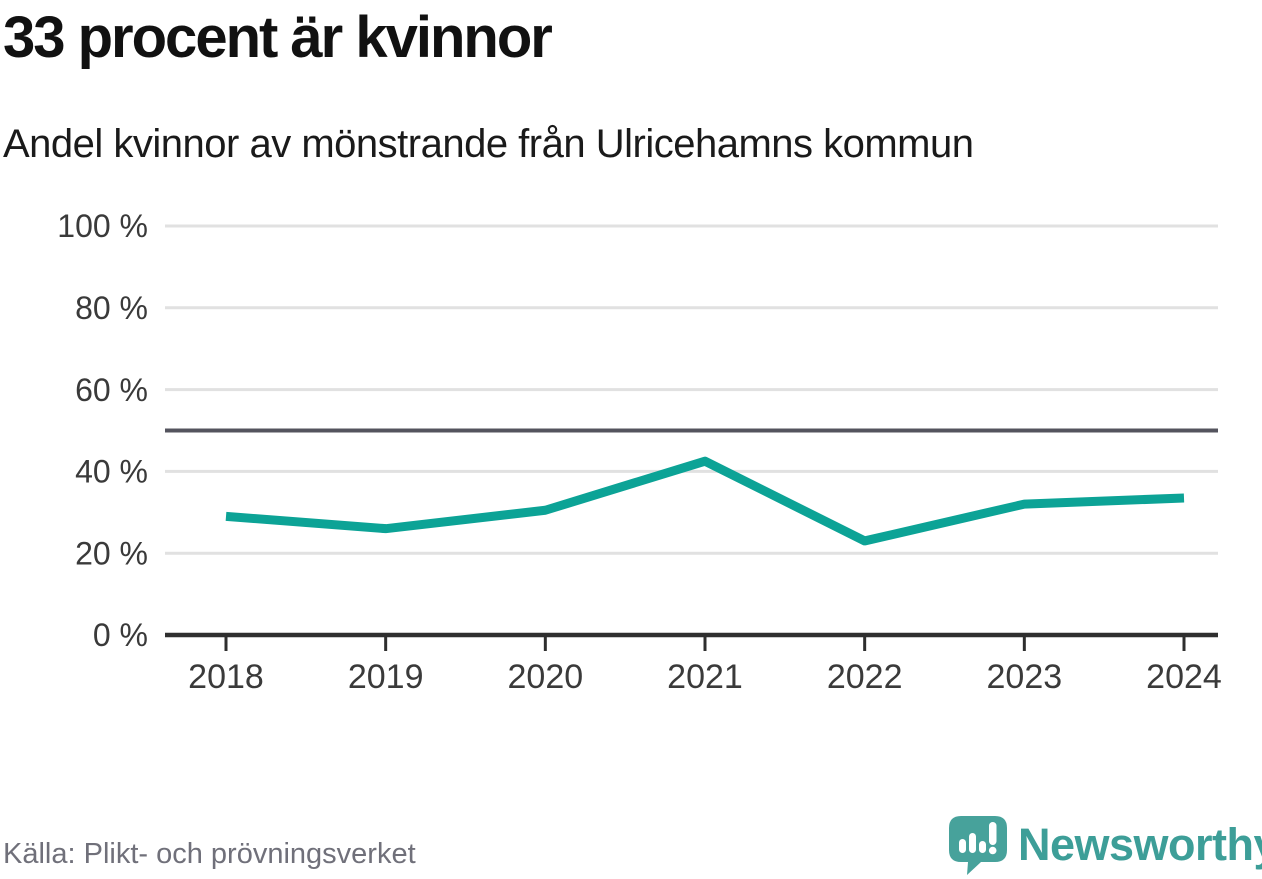  What do you see at coordinates (111, 472) in the screenshot?
I see `y-axis-tick-label: 40 %` at bounding box center [111, 472].